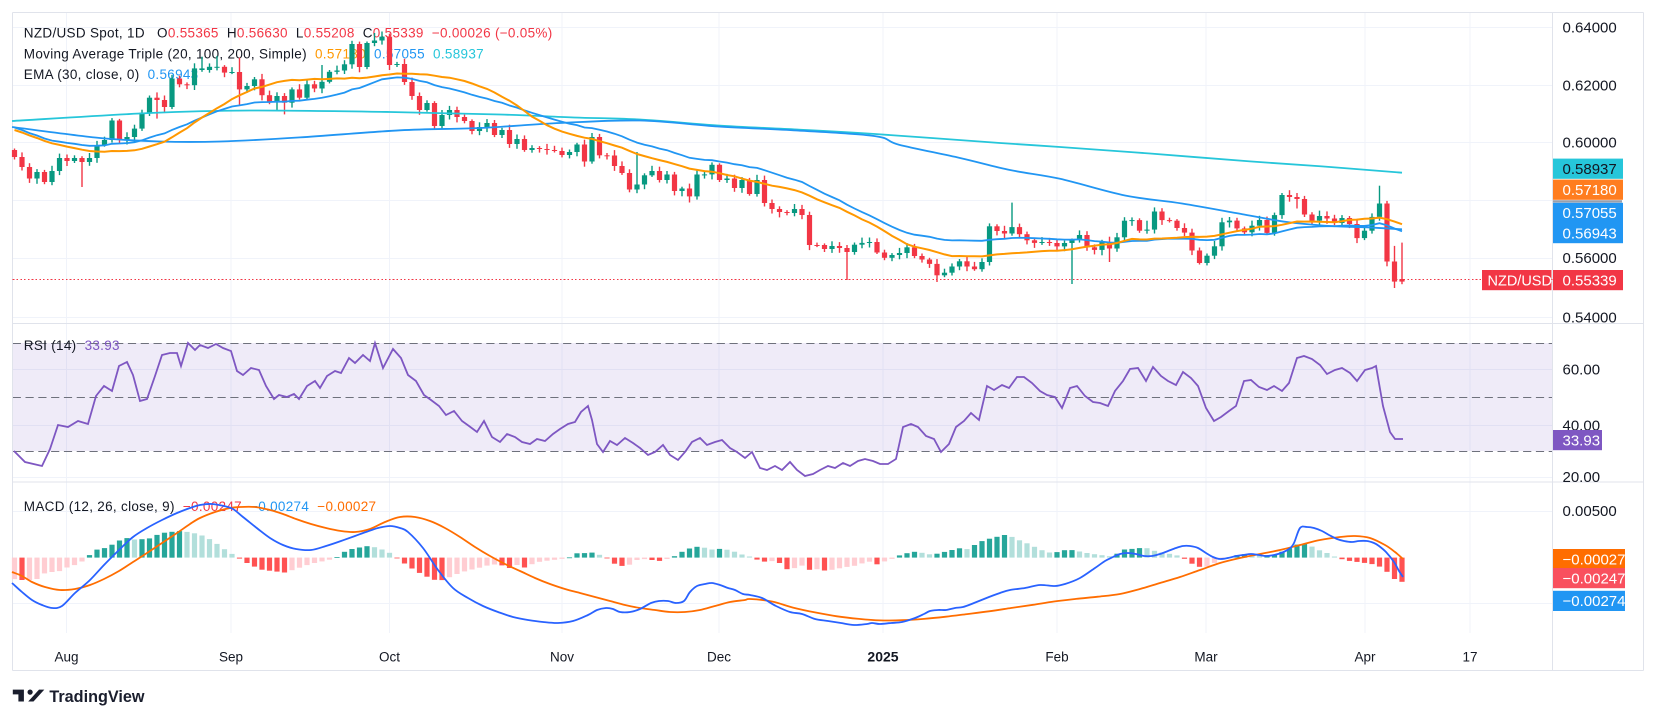 The image size is (1656, 723). What do you see at coordinates (562, 657) in the screenshot?
I see `svg-text: Nov` at bounding box center [562, 657].